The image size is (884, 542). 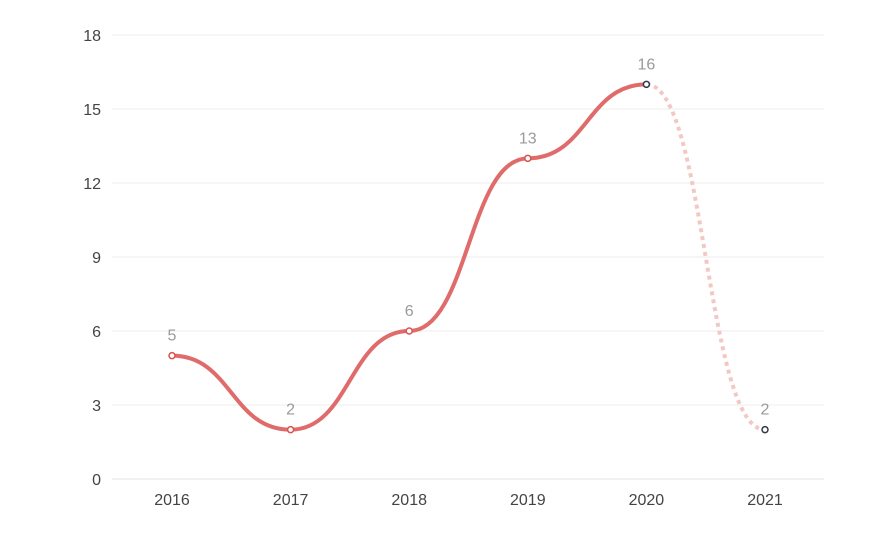 I want to click on y-tick-label: 18, so click(x=92, y=36).